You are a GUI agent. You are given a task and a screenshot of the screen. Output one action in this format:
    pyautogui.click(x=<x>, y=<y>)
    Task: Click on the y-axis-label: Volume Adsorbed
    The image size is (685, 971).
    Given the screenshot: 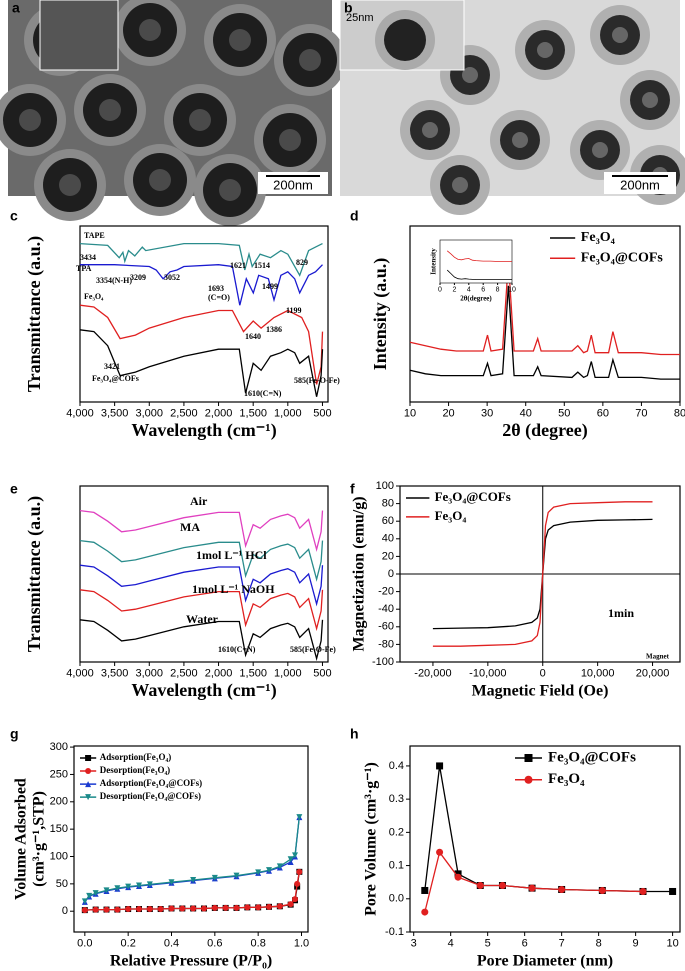 What is the action you would take?
    pyautogui.click(x=21, y=839)
    